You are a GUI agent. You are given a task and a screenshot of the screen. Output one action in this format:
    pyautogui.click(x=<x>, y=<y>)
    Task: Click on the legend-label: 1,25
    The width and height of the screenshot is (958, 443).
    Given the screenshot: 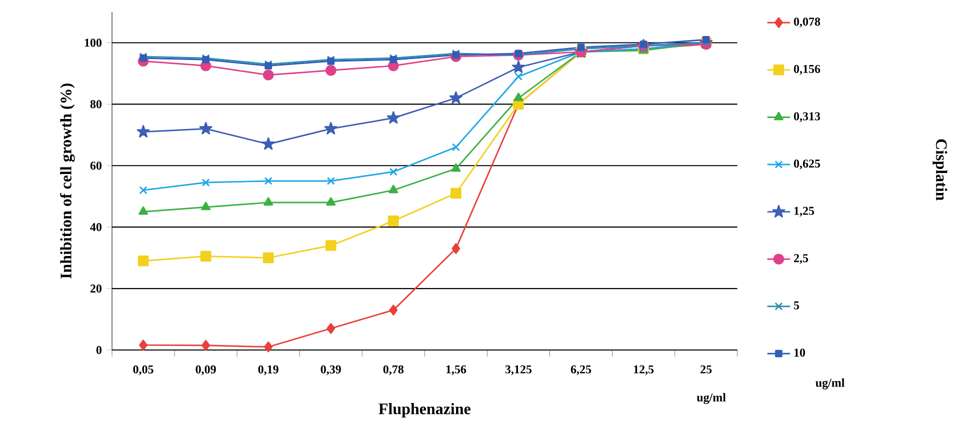 What is the action you would take?
    pyautogui.click(x=804, y=211)
    